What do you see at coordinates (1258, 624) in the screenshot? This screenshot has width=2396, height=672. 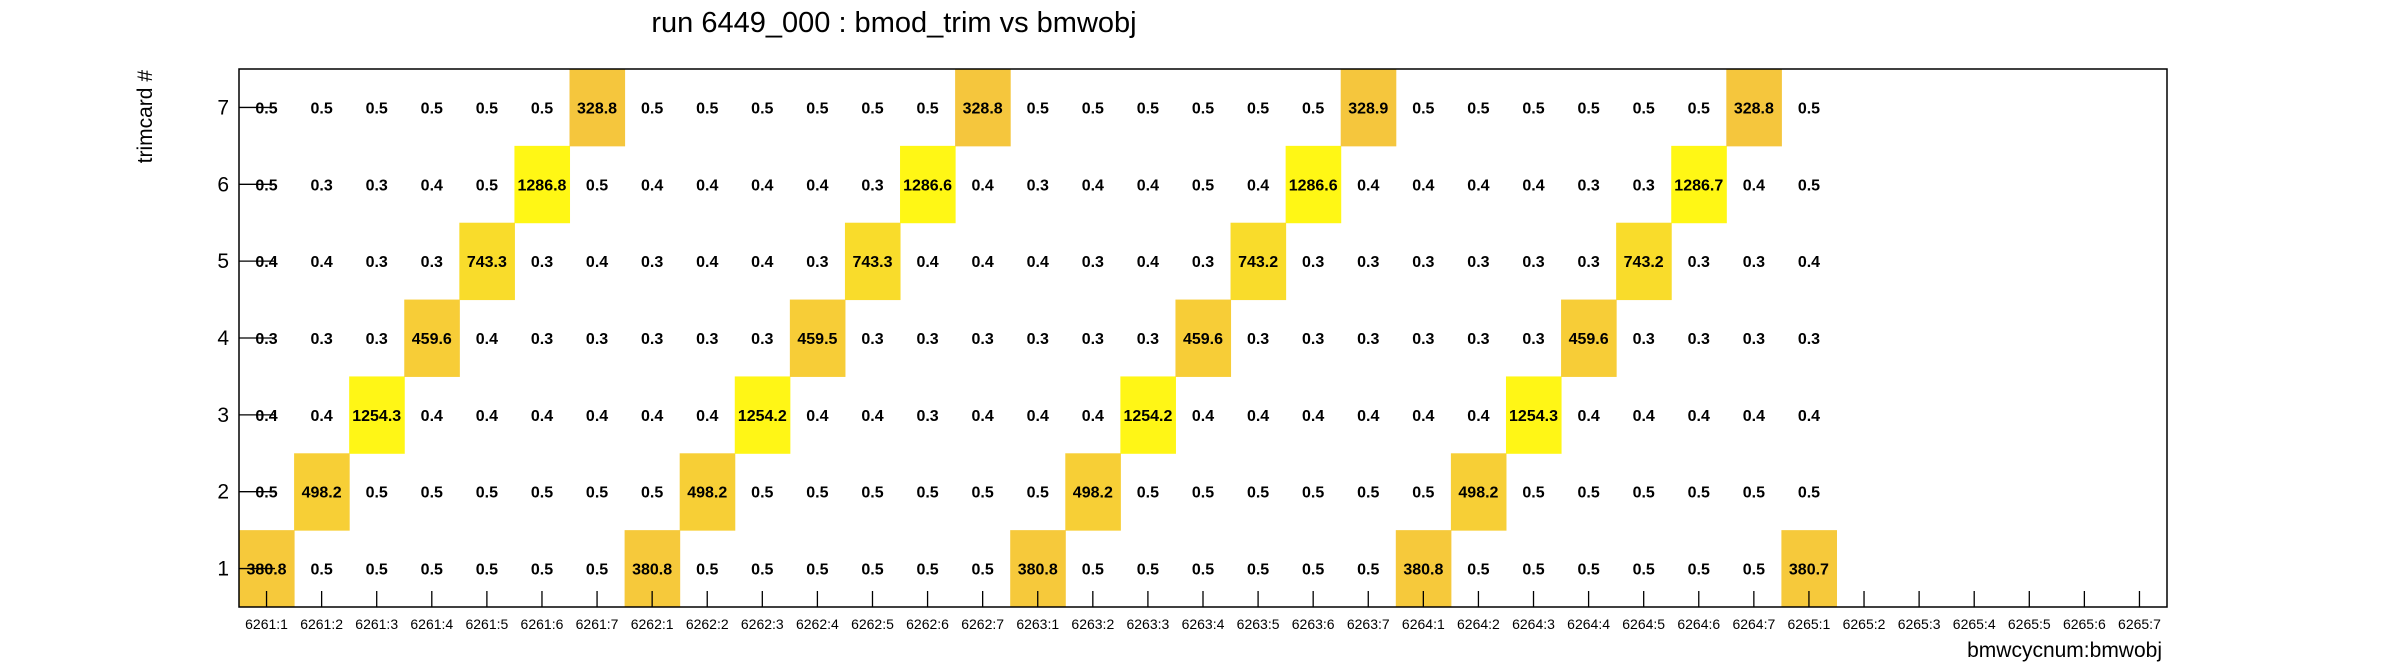 I see `x-tick-label: 6263:5` at bounding box center [1258, 624].